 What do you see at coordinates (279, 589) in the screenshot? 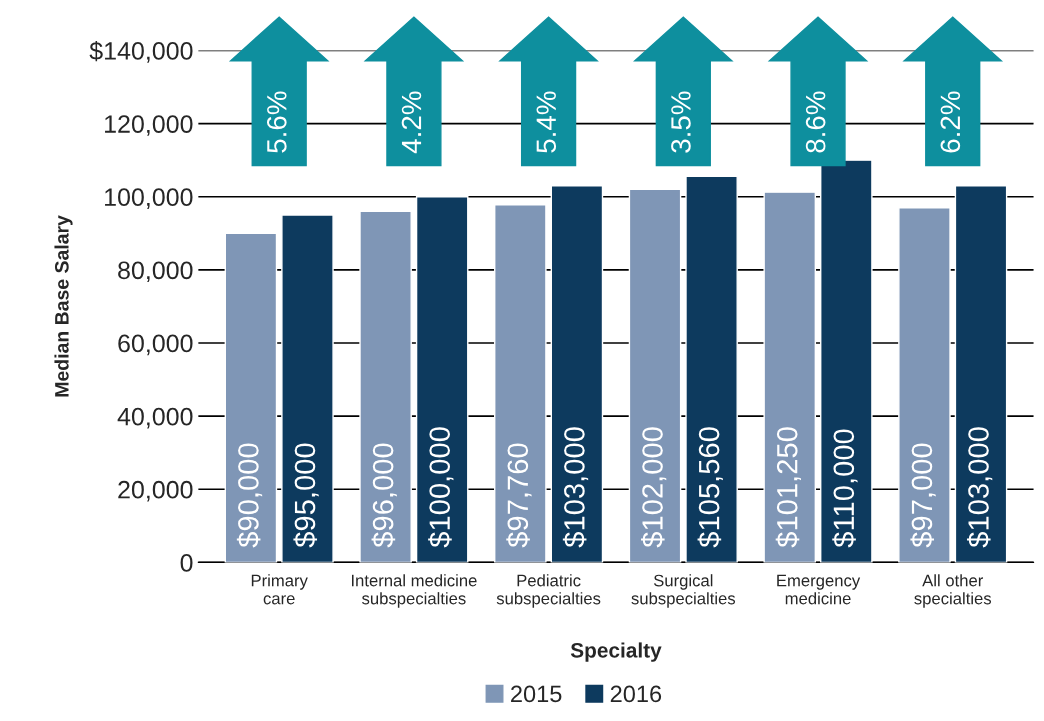
I see `x-tick-label: Primary care` at bounding box center [279, 589].